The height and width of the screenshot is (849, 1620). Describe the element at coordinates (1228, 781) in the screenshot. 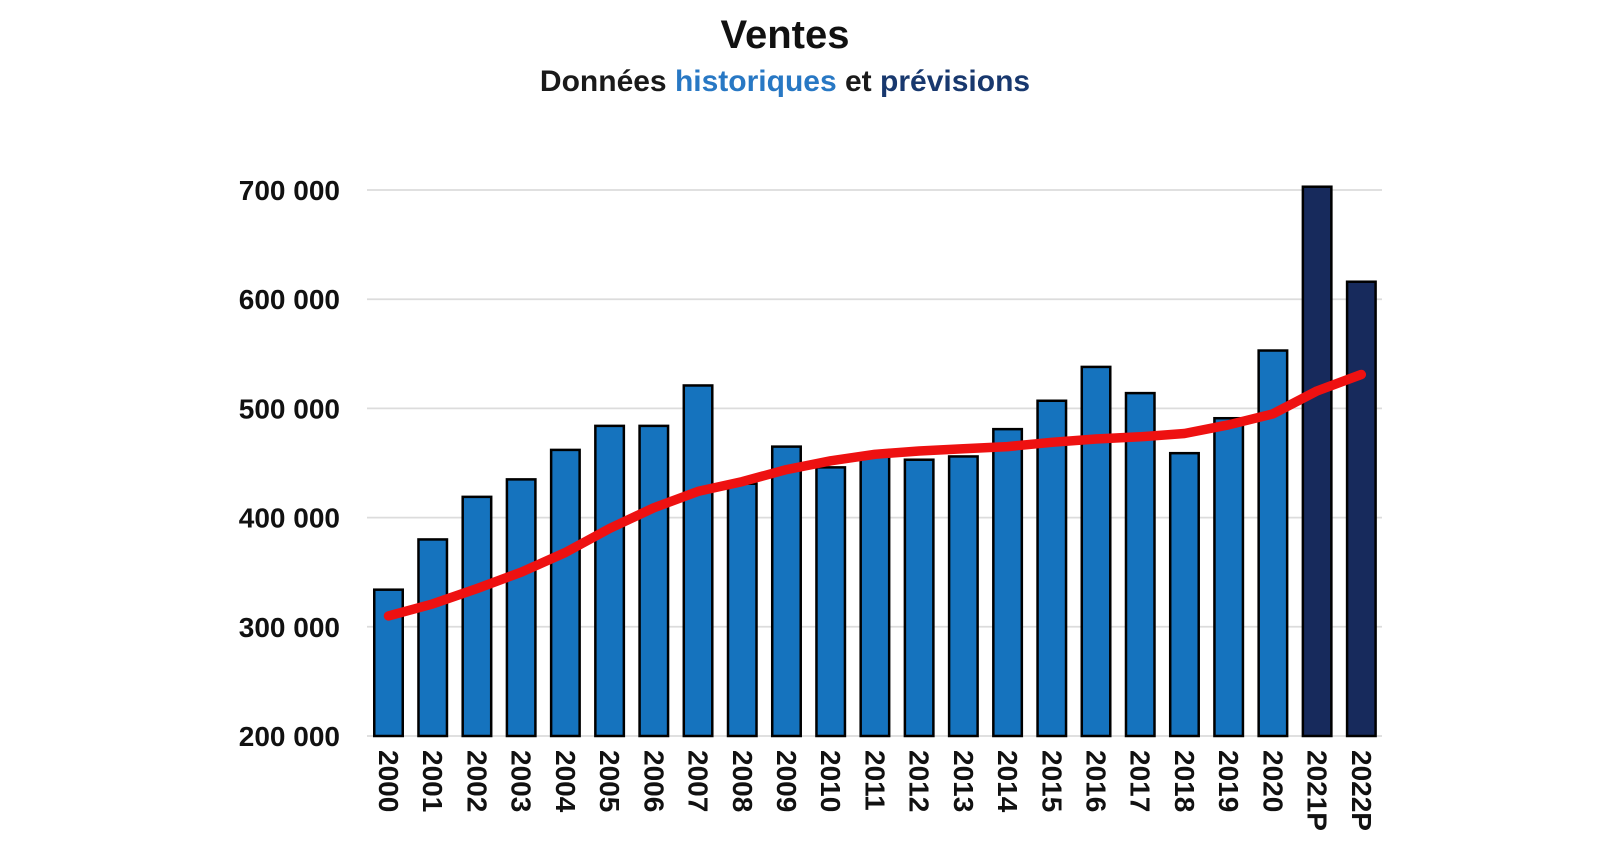

I see `x-axis-label-2019: 2019` at that location.